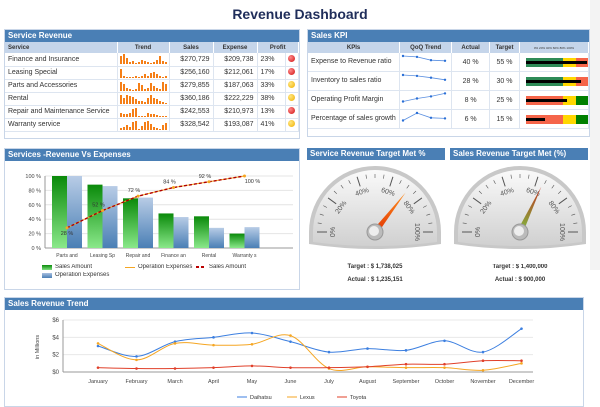 This screenshot has width=600, height=407. I want to click on qoq-sparkline, so click(426, 119).